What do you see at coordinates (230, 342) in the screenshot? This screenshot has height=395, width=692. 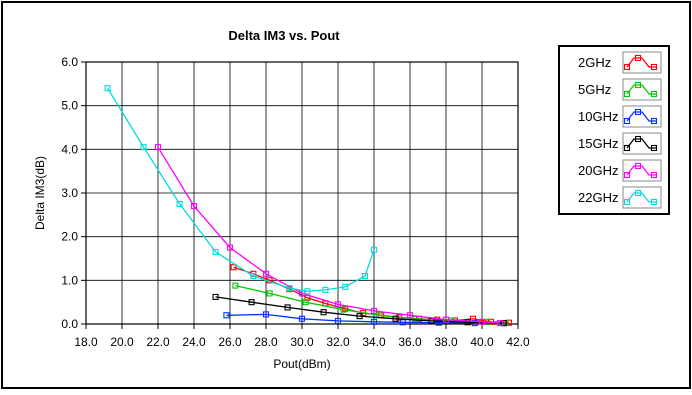 I see `x-tick-label: 26.0` at bounding box center [230, 342].